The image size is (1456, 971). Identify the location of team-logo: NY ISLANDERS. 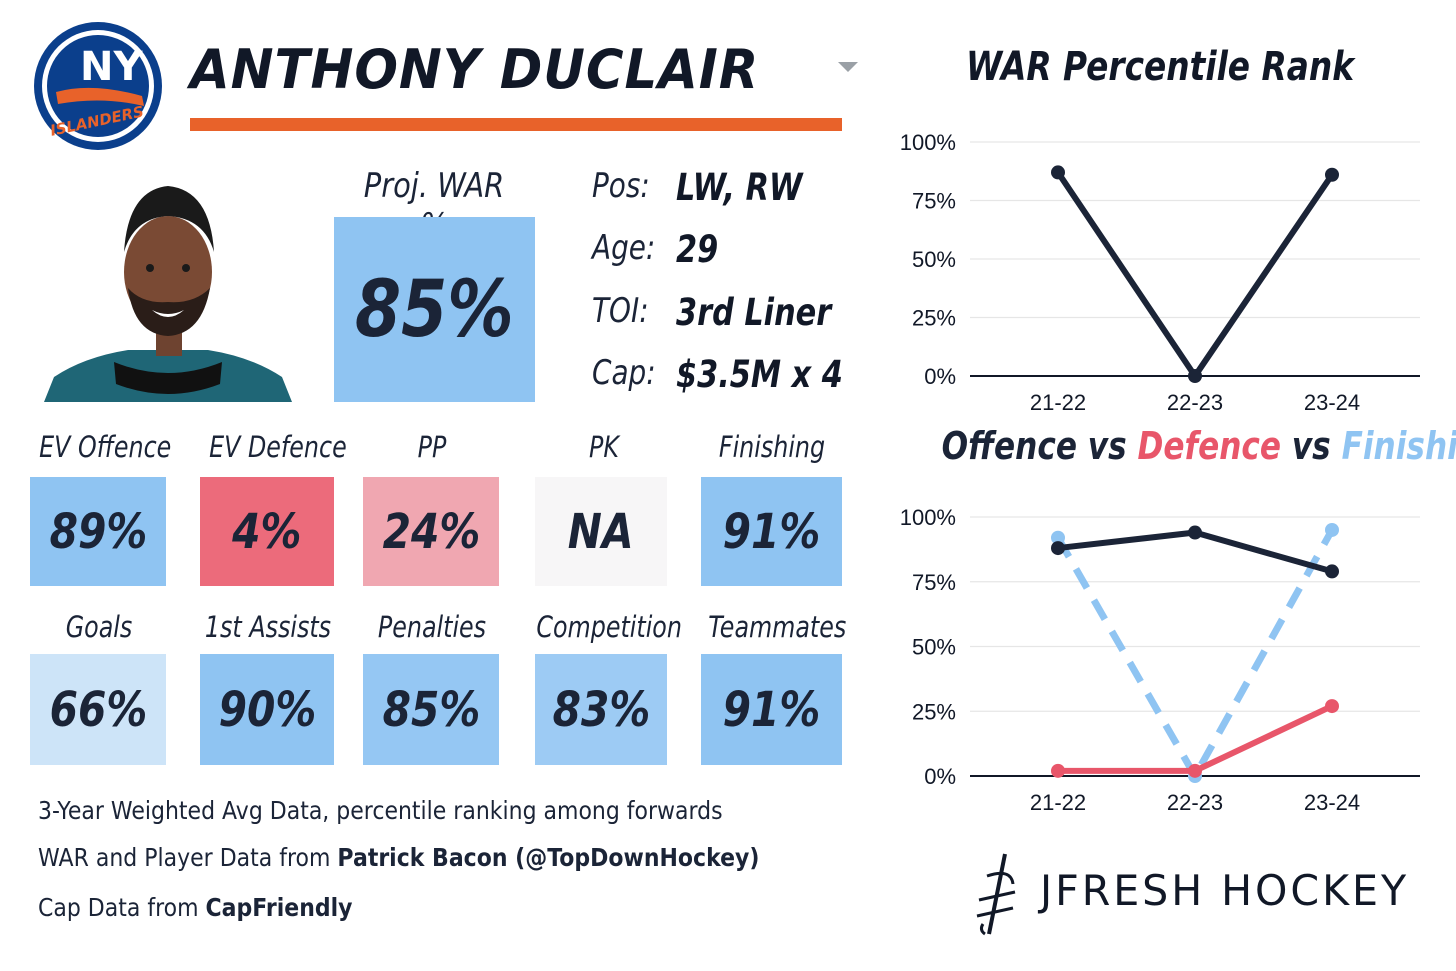
(98, 86).